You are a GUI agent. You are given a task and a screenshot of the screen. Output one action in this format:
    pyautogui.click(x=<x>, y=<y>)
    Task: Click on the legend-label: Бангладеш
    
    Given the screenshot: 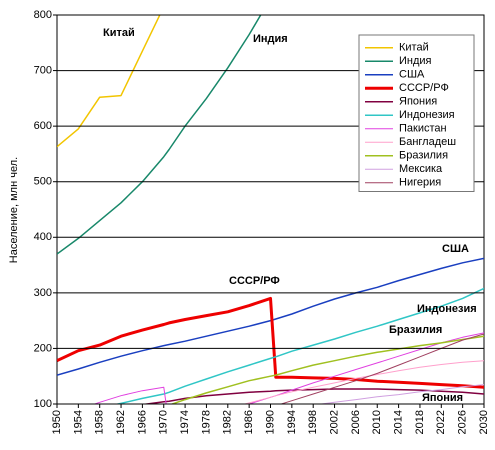 What is the action you would take?
    pyautogui.click(x=427, y=142)
    